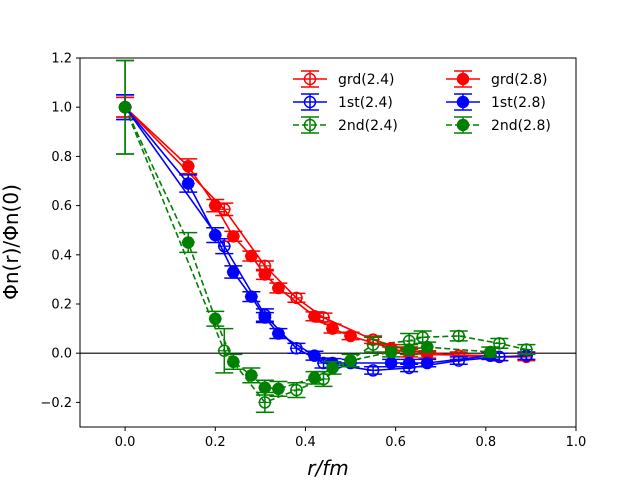 This screenshot has height=480, width=640. I want to click on y-tick-label: 1.2, so click(61, 59).